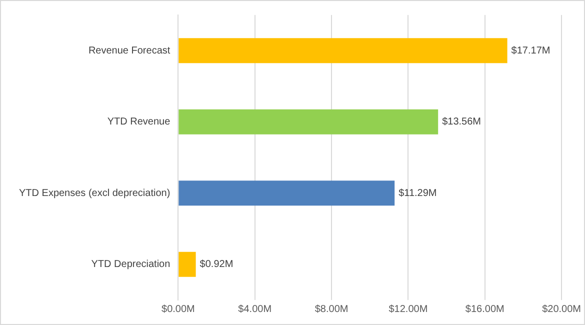  I want to click on x-tick-label: $0.00M, so click(178, 309).